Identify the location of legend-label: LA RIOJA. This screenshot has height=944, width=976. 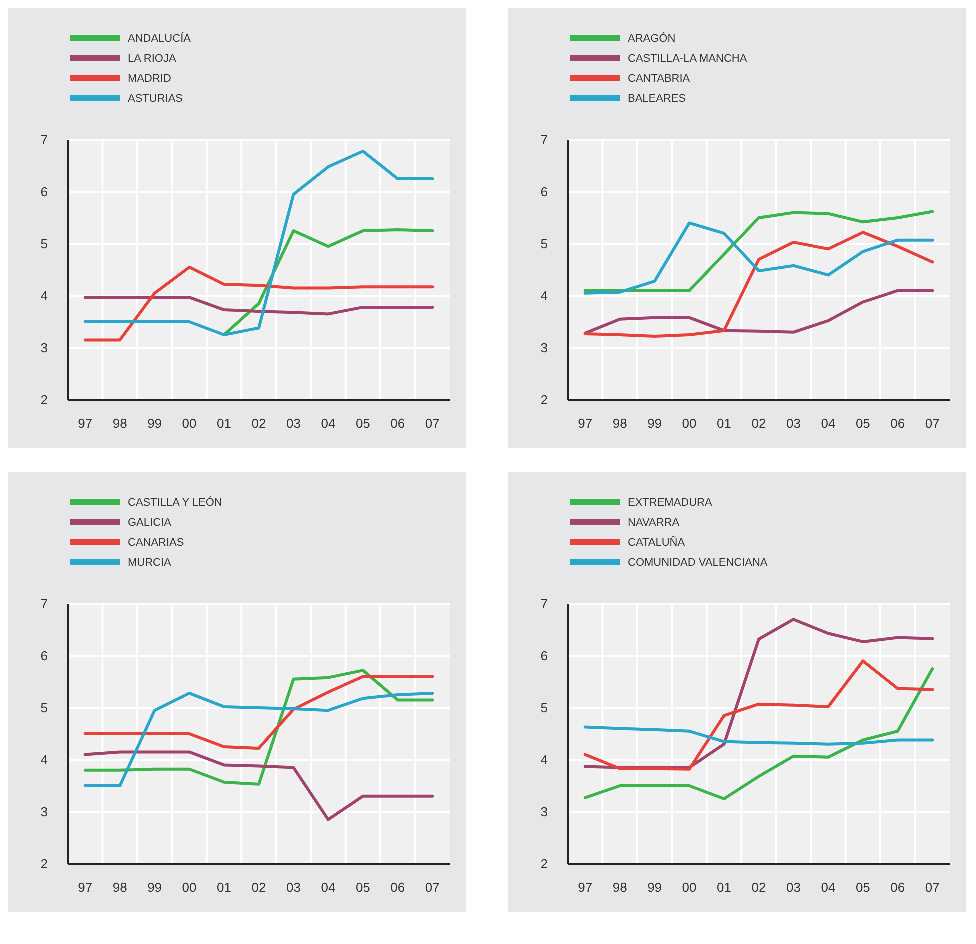
(152, 59).